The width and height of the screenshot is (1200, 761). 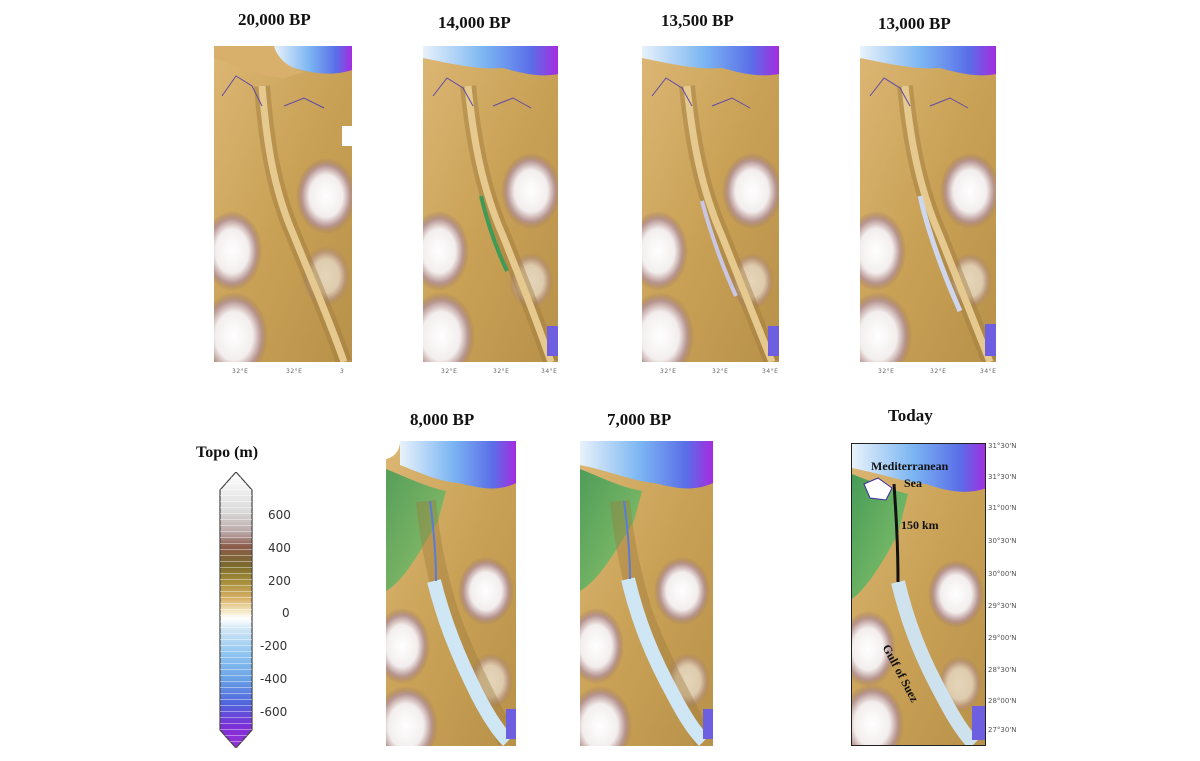 I want to click on colorbar-label: -600, so click(x=274, y=712).